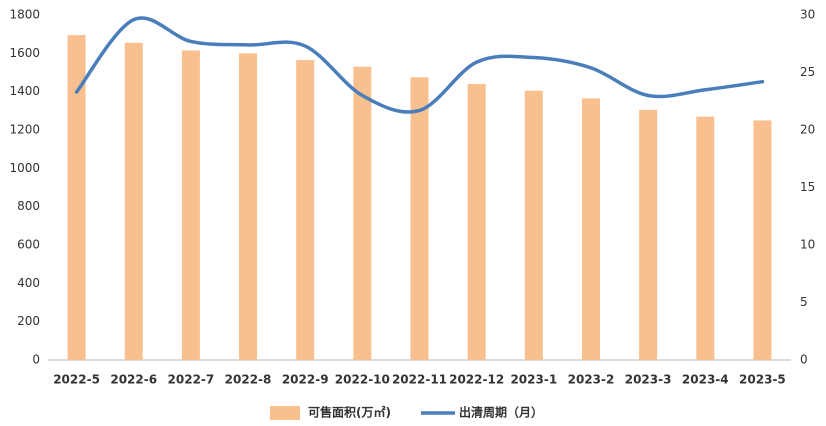 This screenshot has height=426, width=826. Describe the element at coordinates (28, 321) in the screenshot. I see `y-tick-label: 200` at that location.